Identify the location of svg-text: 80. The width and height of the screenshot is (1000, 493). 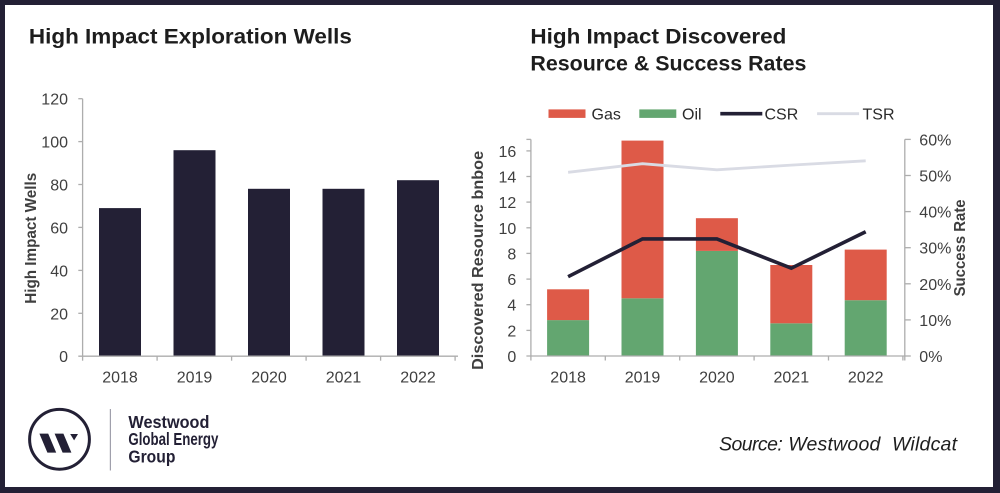
(59, 186).